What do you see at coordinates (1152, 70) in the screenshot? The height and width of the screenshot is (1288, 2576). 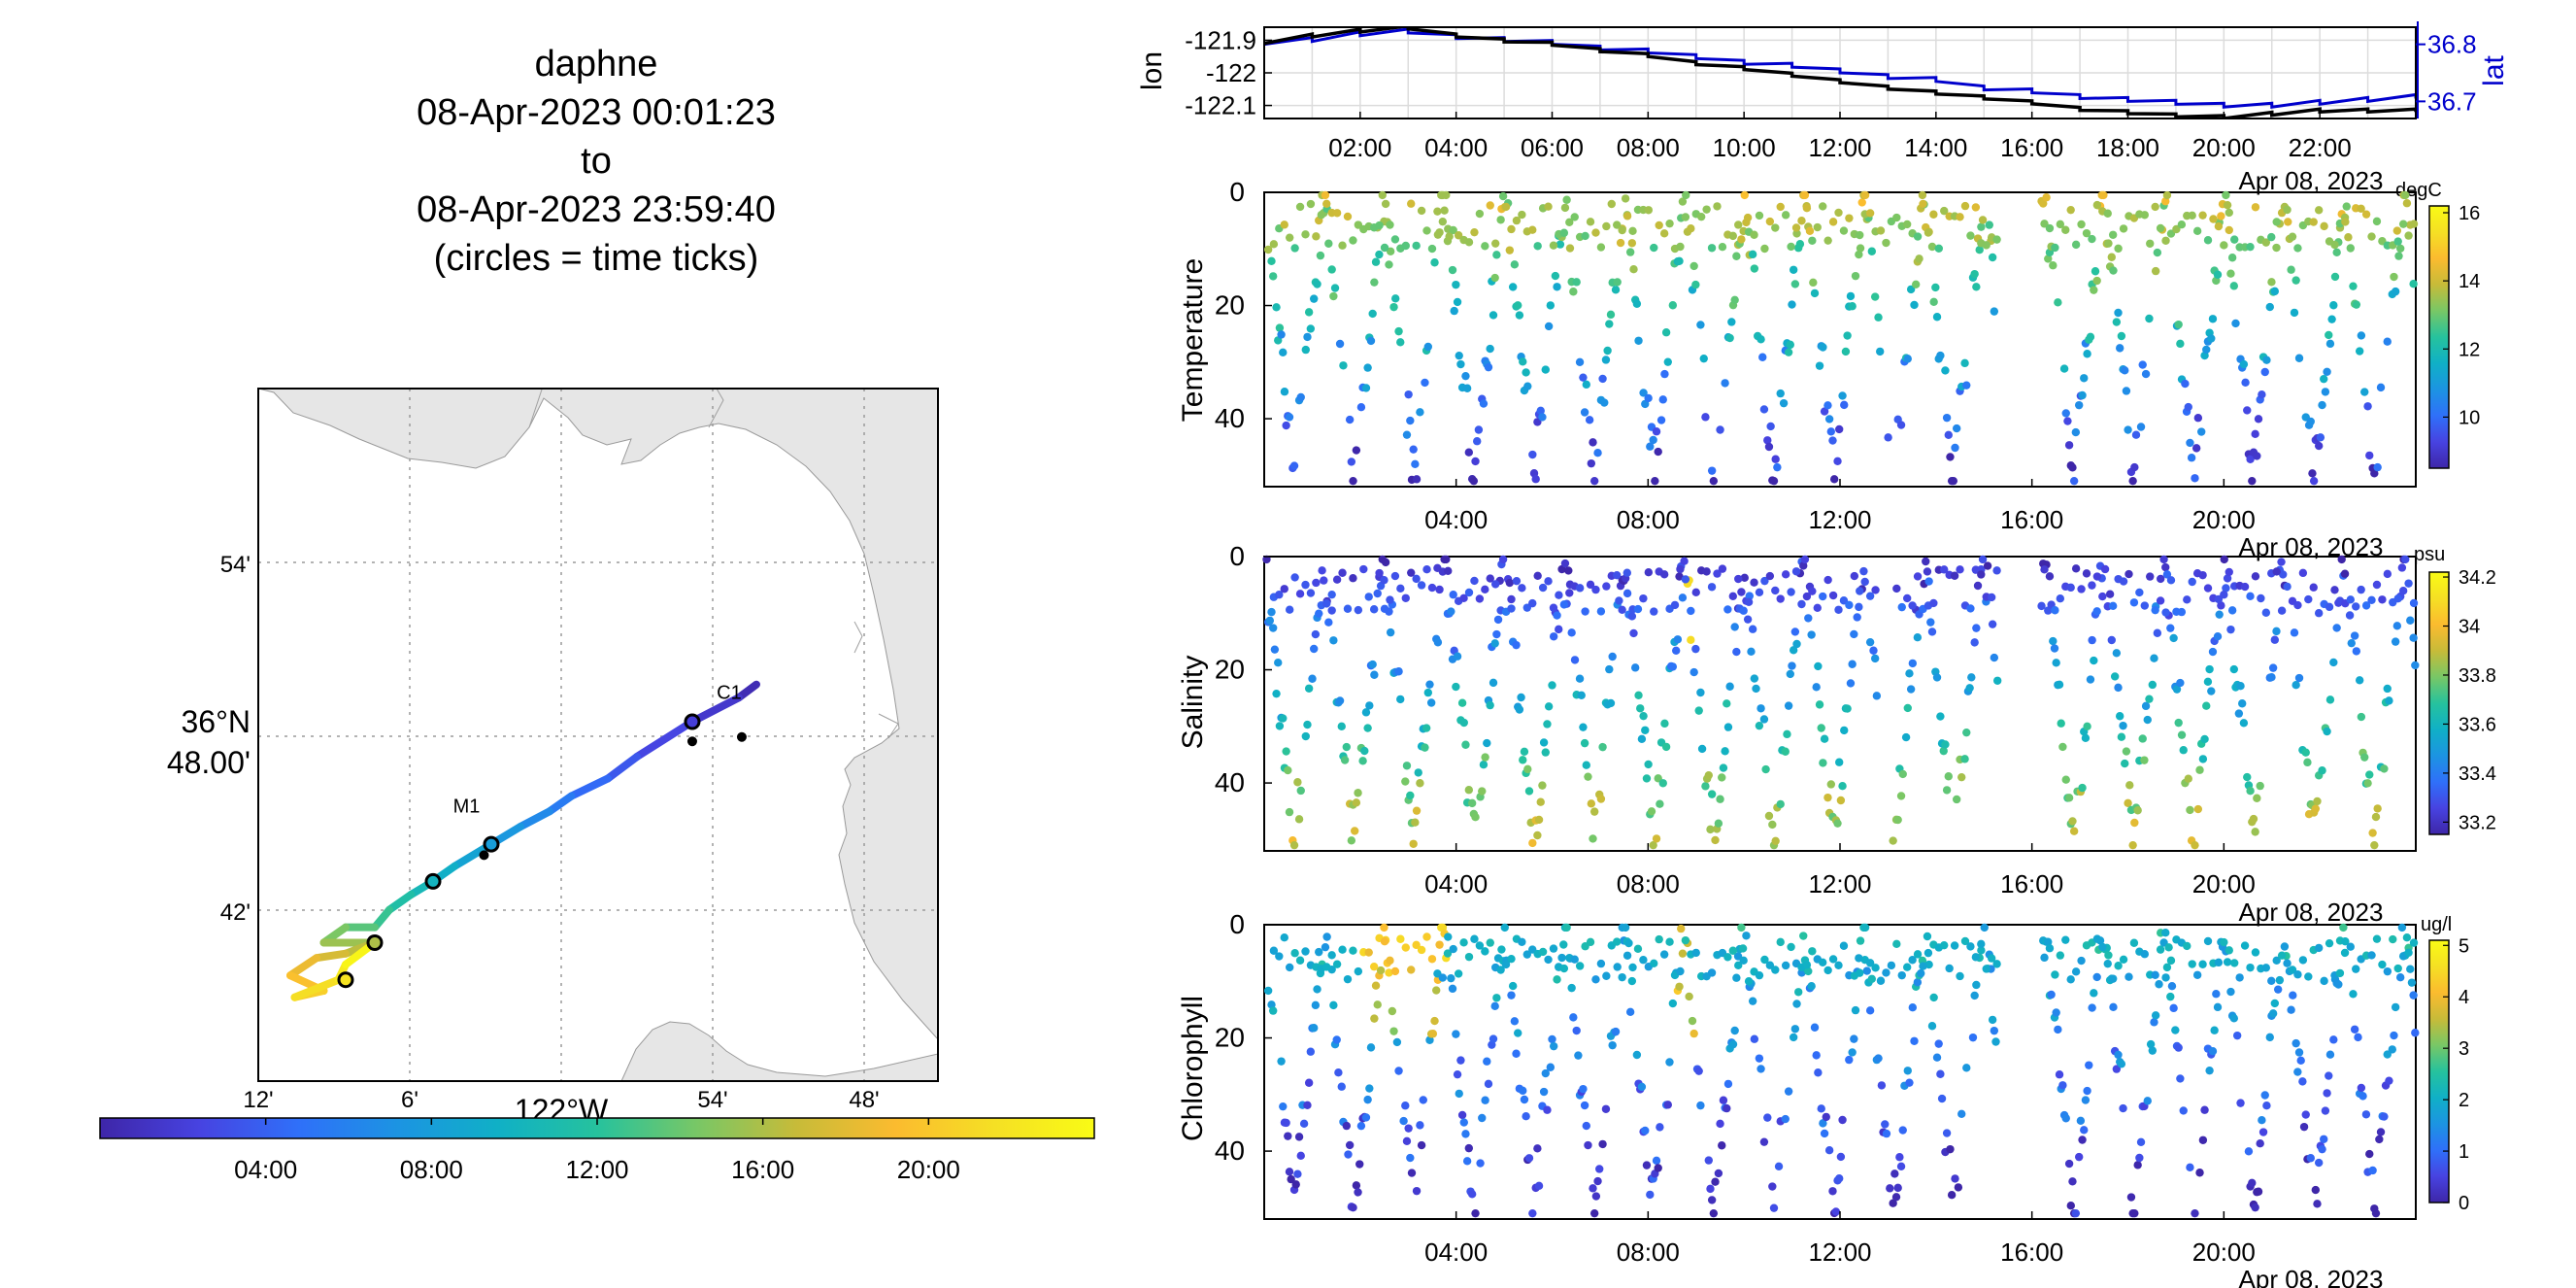 I see `lonlat-ylabel-left: lon` at bounding box center [1152, 70].